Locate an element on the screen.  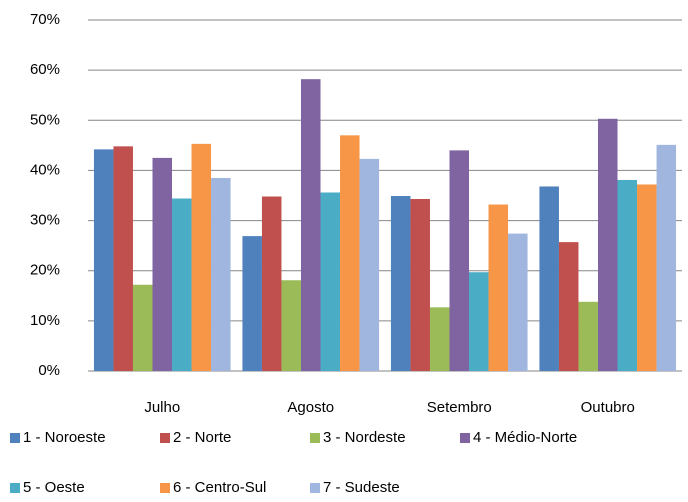
y-tick-label: 60% is located at coordinates (45, 69).